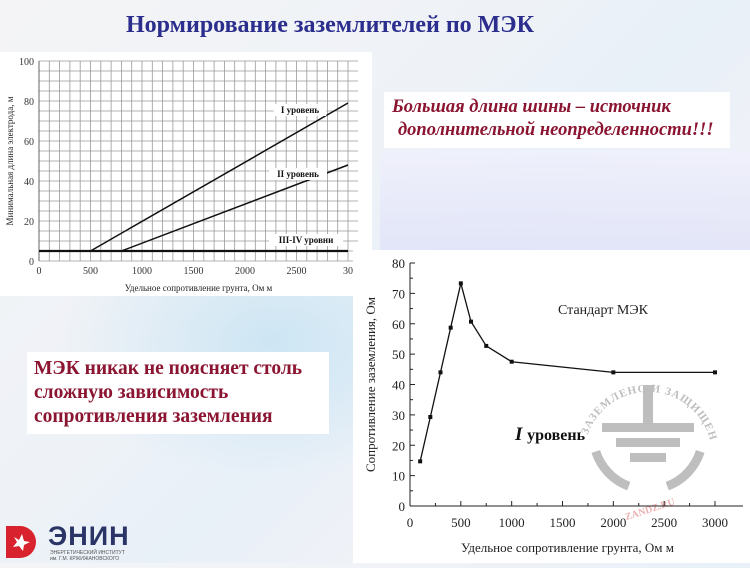 Image resolution: width=750 pixels, height=568 pixels. I want to click on y-tick-label: 70, so click(398, 293).